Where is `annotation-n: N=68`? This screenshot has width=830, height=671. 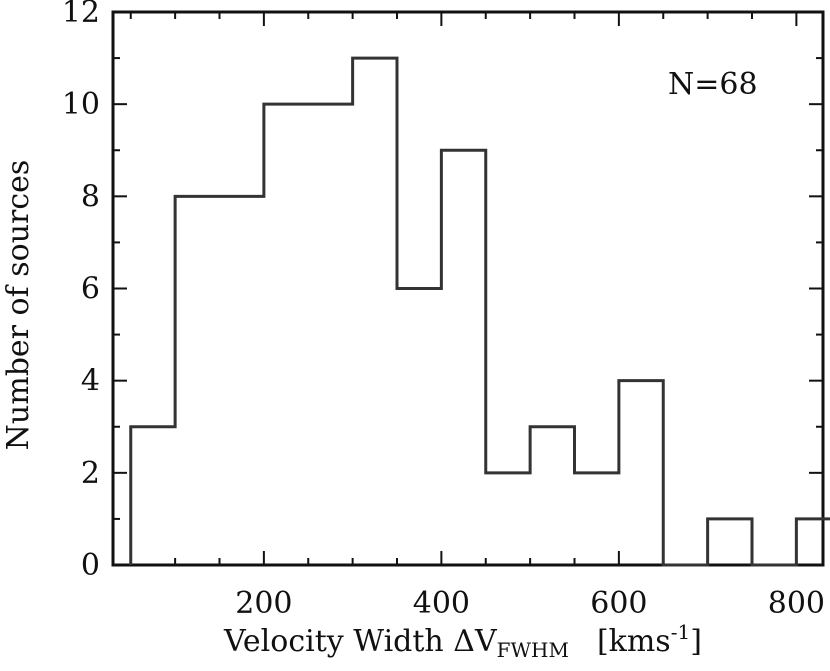
annotation-n: N=68 is located at coordinates (713, 84).